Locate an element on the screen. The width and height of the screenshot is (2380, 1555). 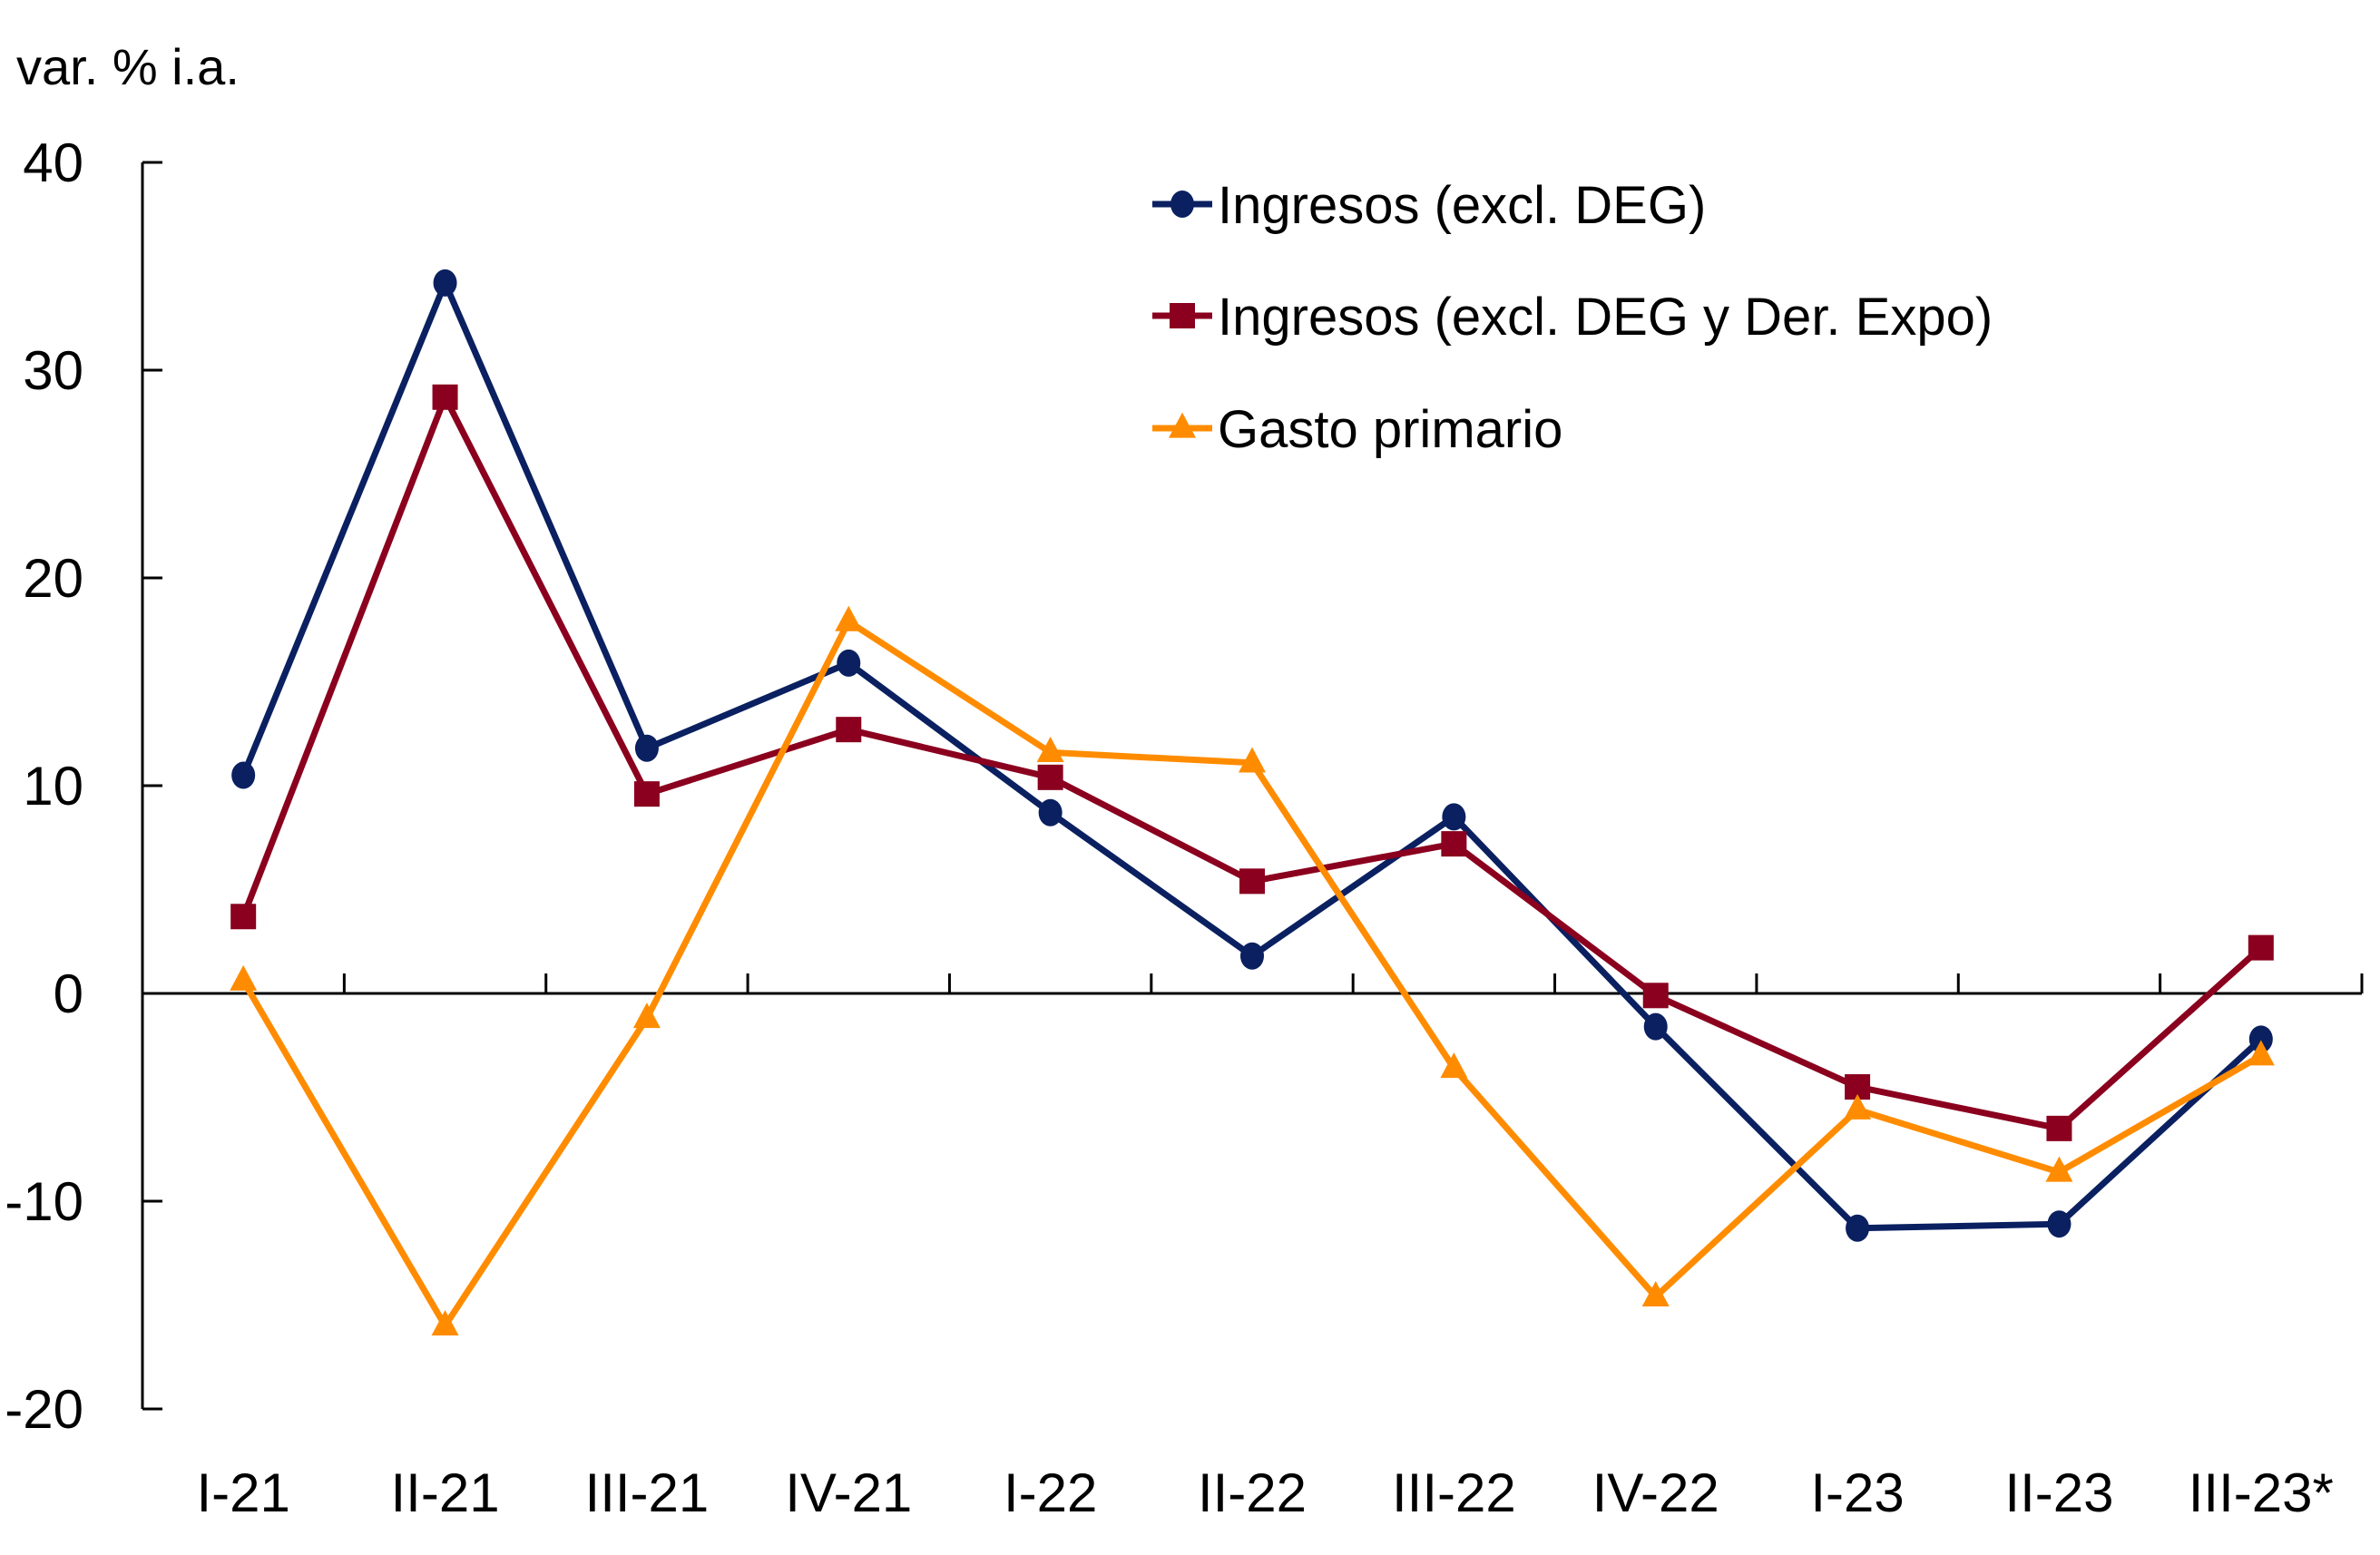
legend-item: Ingresos (excl. DEG) is located at coordinates (1429, 205).